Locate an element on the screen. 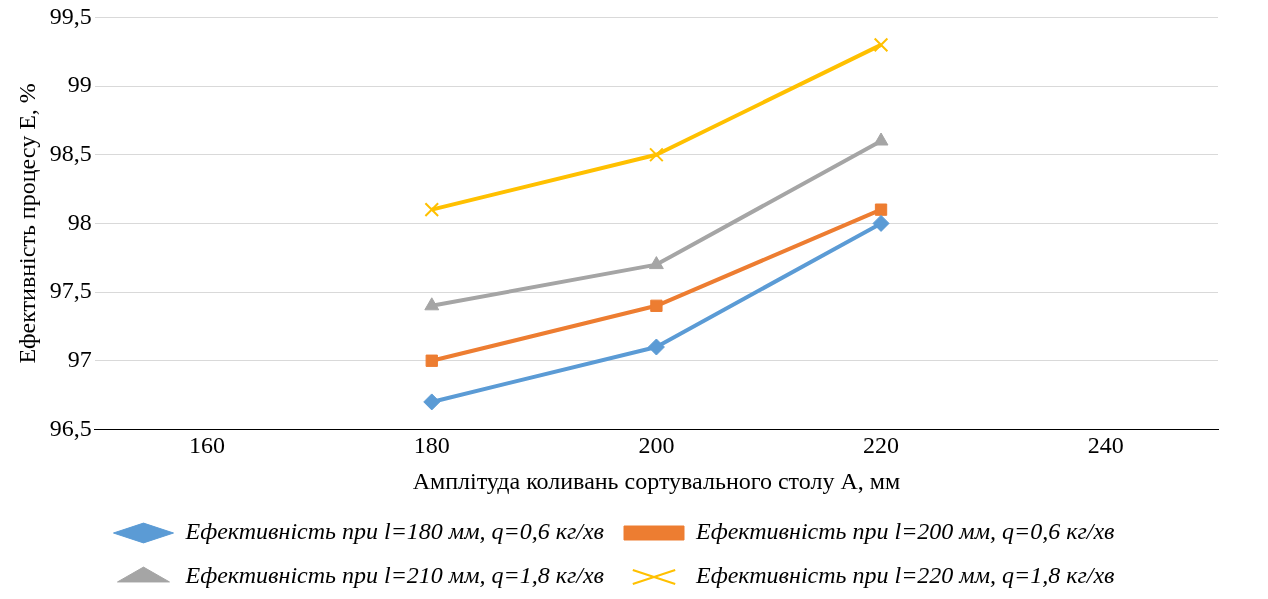  legend-label: Ефективність при l=210 мм, q=1,8 кг/хв is located at coordinates (394, 575).